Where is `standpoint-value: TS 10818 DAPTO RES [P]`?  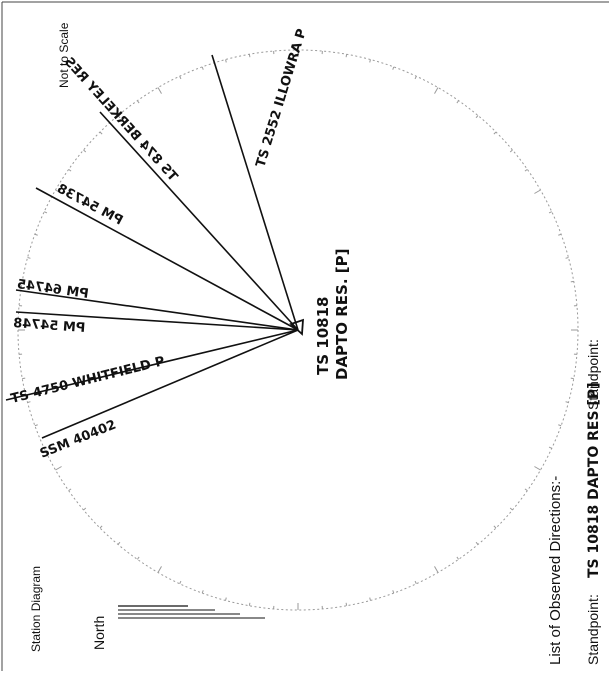
standpoint-value: TS 10818 DAPTO RES [P] is located at coordinates (594, 481).